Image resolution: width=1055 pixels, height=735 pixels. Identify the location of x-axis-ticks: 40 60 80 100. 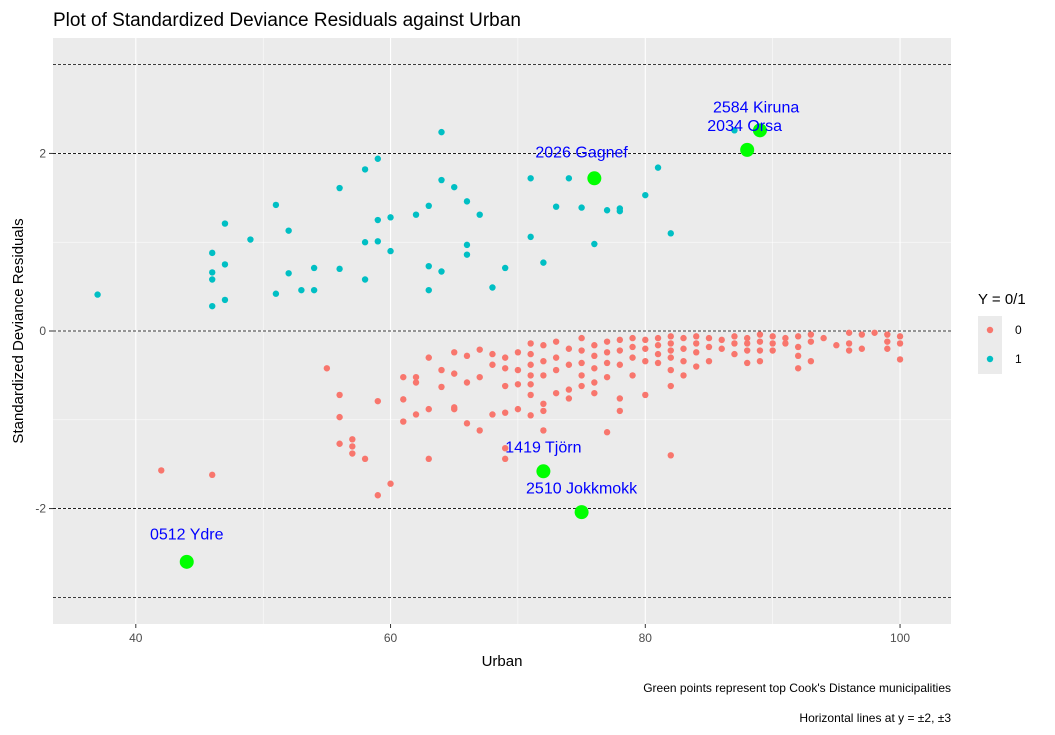
(519, 634).